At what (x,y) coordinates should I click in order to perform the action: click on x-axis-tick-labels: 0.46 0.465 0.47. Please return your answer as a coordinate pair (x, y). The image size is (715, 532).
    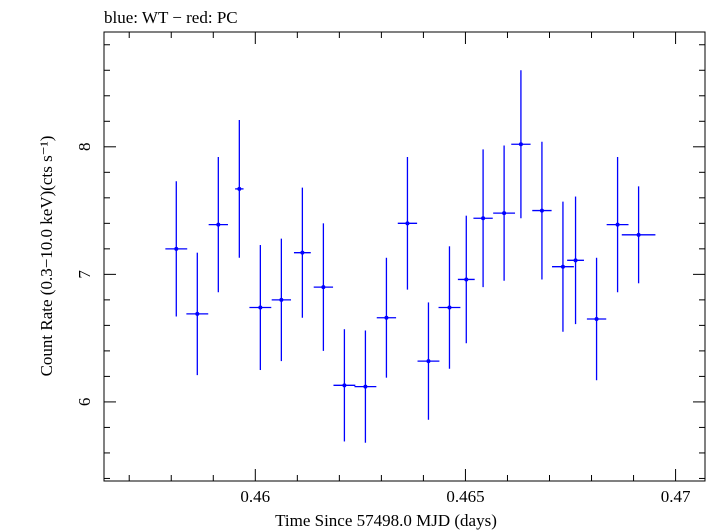
    Looking at the image, I should click on (465, 496).